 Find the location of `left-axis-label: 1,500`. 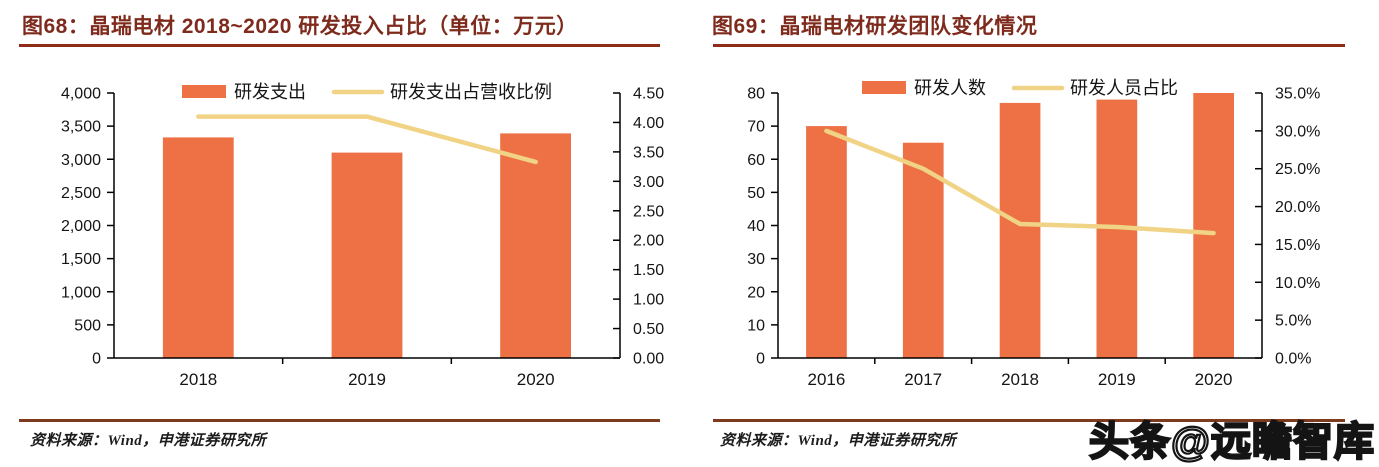

left-axis-label: 1,500 is located at coordinates (81, 259).